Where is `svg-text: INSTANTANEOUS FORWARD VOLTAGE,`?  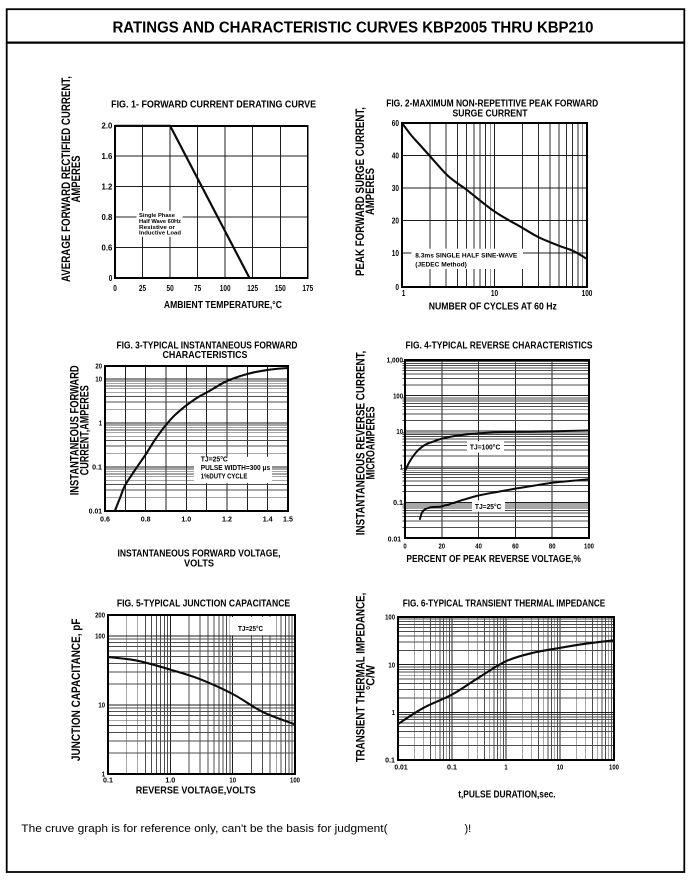
svg-text: INSTANTANEOUS FORWARD VOLTAGE, is located at coordinates (199, 554).